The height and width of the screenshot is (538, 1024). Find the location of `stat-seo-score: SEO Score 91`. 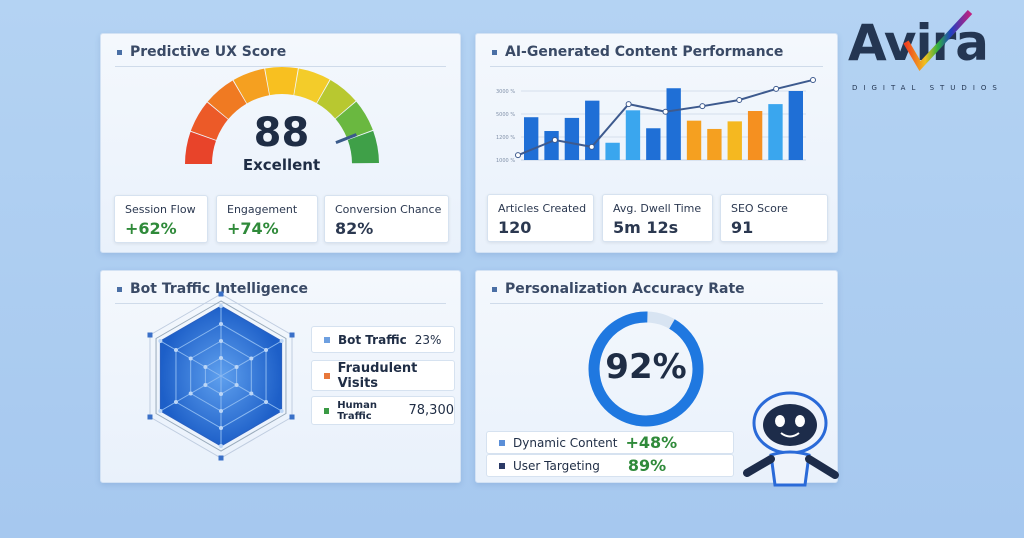

stat-seo-score: SEO Score 91 is located at coordinates (774, 218).